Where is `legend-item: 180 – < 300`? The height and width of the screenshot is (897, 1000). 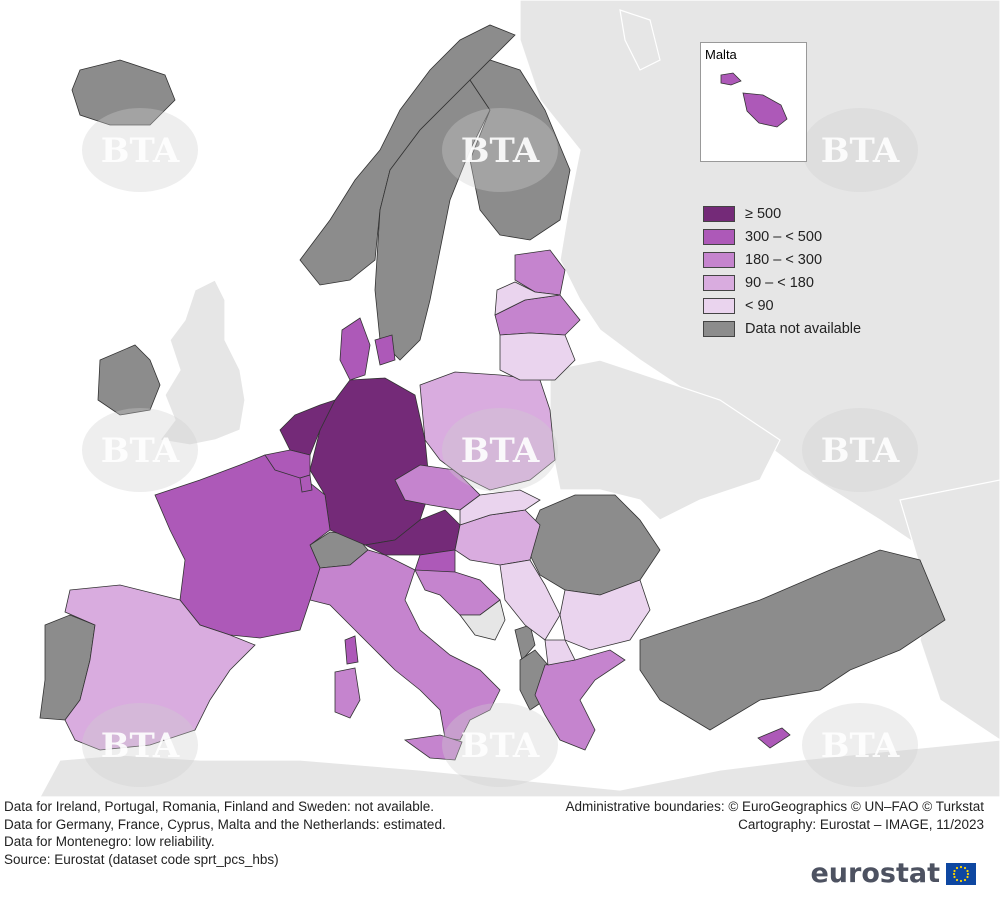 legend-item: 180 – < 300 is located at coordinates (782, 259).